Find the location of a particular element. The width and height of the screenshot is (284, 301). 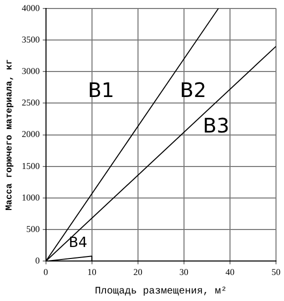

y-tick-label: 1500 is located at coordinates (31, 165).